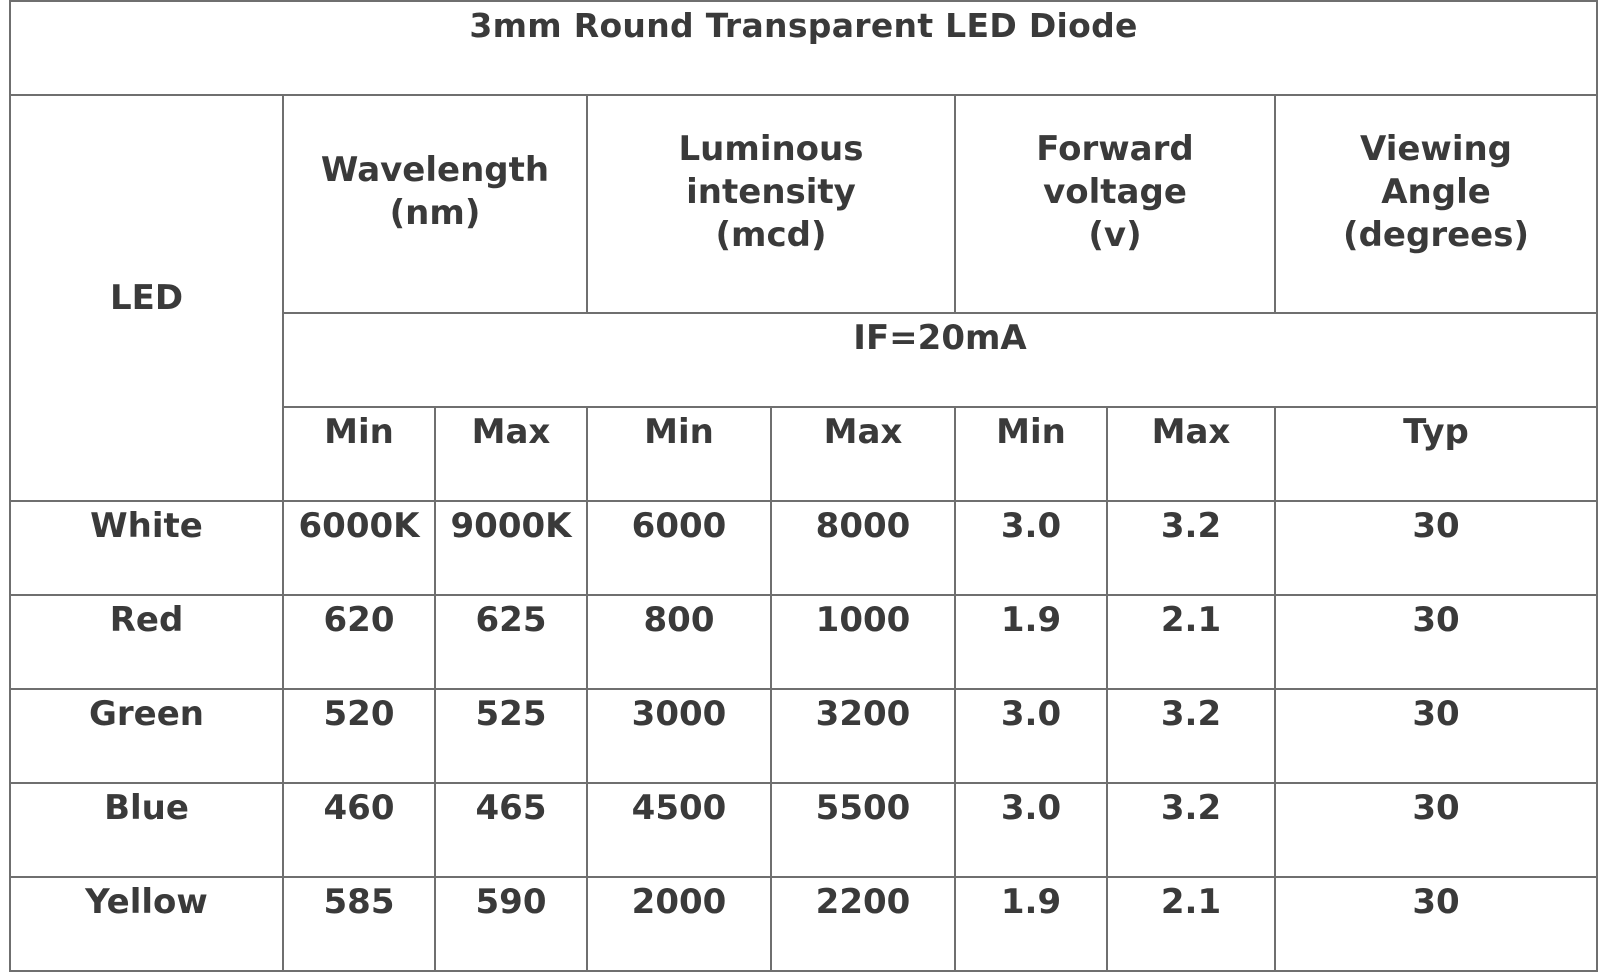  Describe the element at coordinates (679, 830) in the screenshot. I see `luminous-min-cell: 4500` at that location.